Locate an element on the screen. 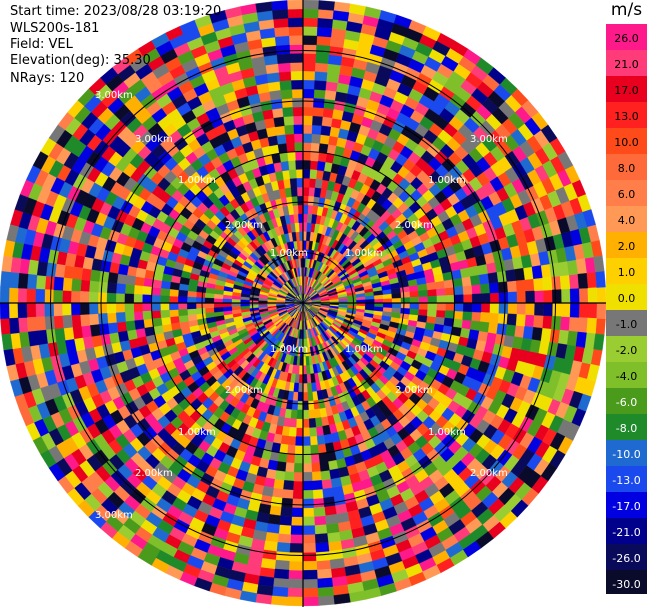 The width and height of the screenshot is (647, 607). colorbar-label: -17.0 is located at coordinates (626, 506).